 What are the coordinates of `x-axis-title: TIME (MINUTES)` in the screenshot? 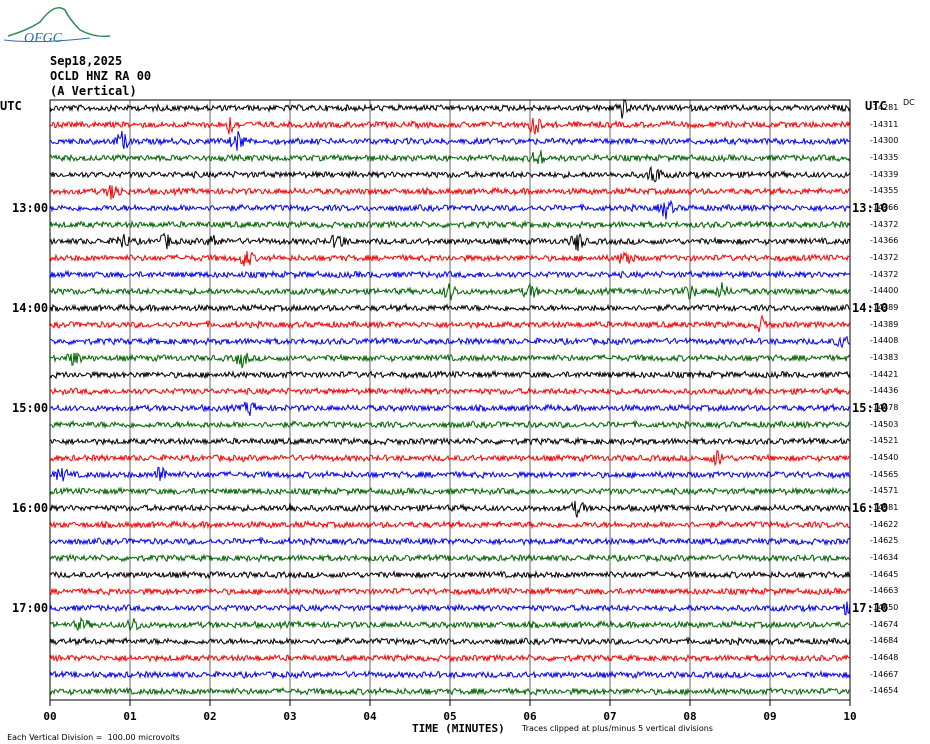 It's located at (458, 728).